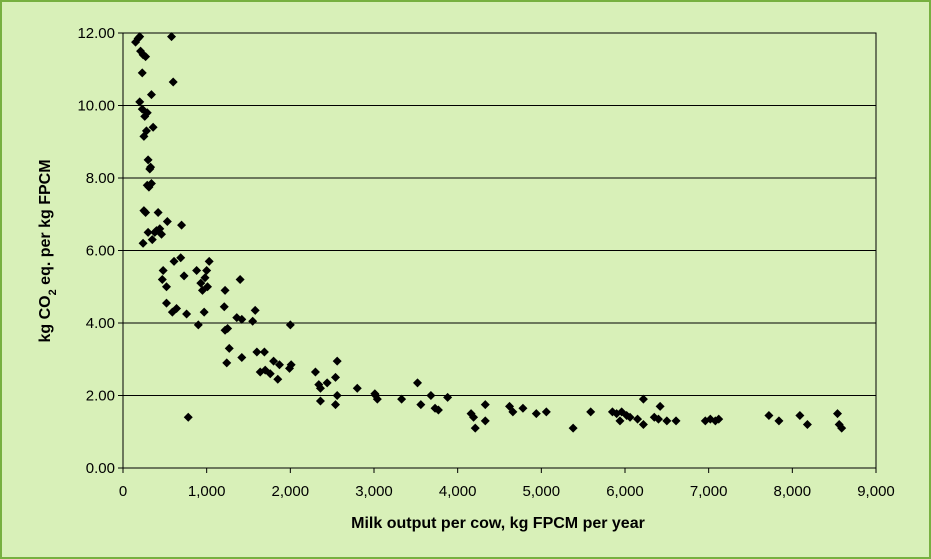  I want to click on x-tick-label: 5,000, so click(542, 491).